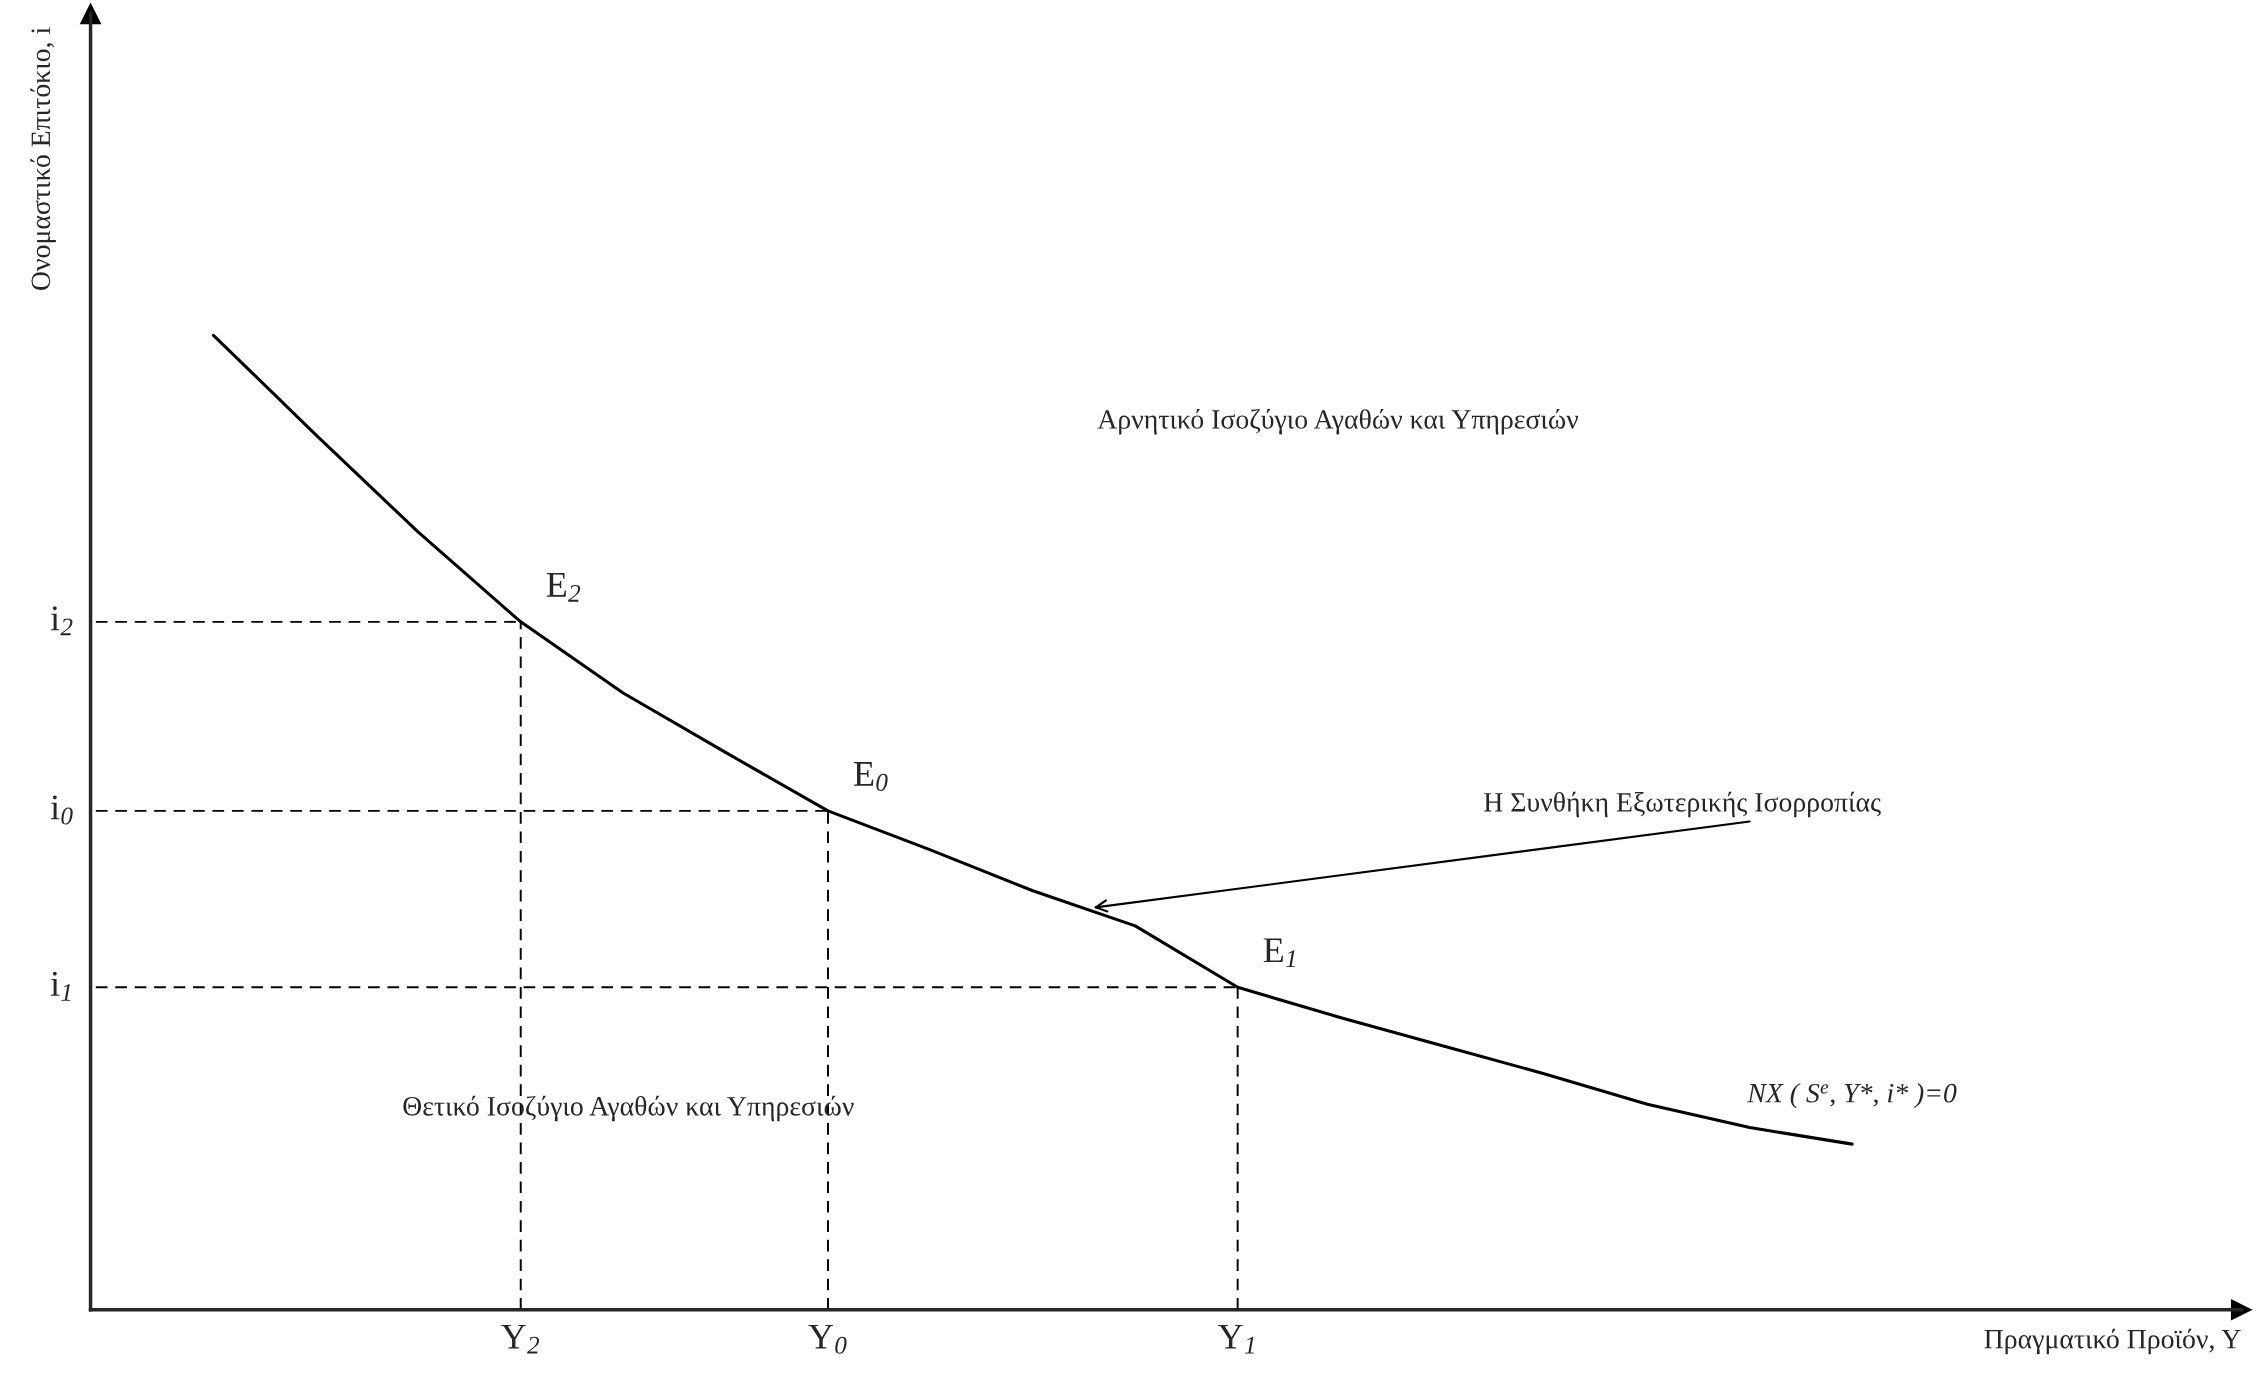  What do you see at coordinates (1279, 953) in the screenshot?
I see `annotation: E$_{1}$` at bounding box center [1279, 953].